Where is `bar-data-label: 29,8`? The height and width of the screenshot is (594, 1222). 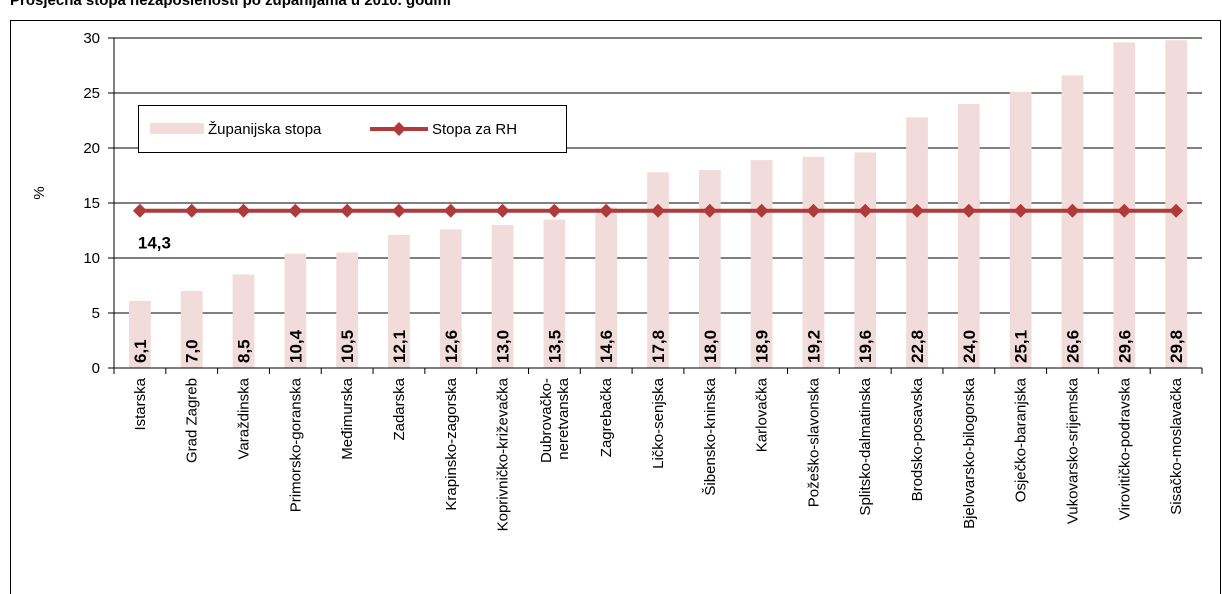 bar-data-label: 29,8 is located at coordinates (1176, 346).